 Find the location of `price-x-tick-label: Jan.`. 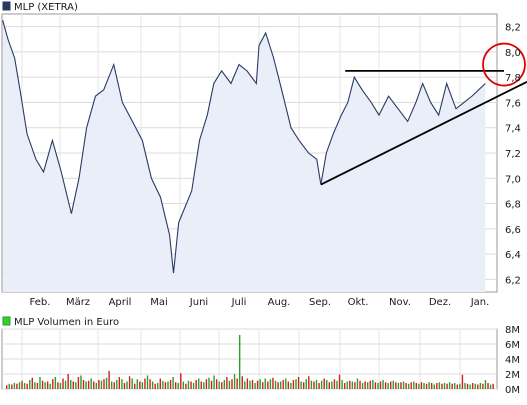

price-x-tick-label: Jan. is located at coordinates (480, 302).